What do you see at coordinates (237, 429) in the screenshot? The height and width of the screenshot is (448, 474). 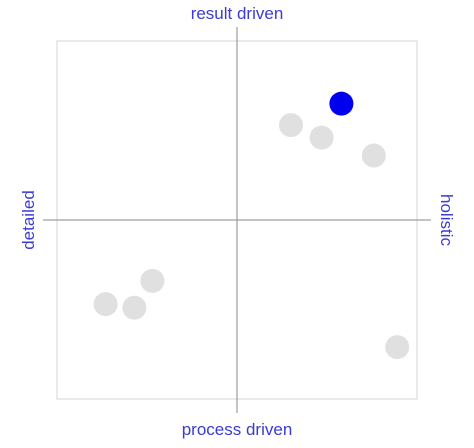 I see `axis-label-bottom: process driven` at bounding box center [237, 429].